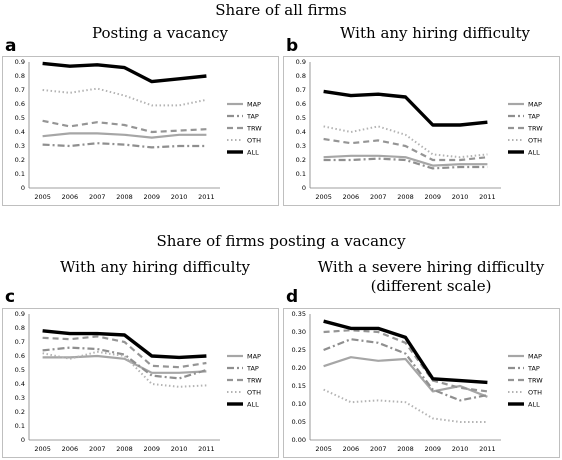  Describe the element at coordinates (299, 350) in the screenshot. I see `y-tick-label: 0.25` at that location.